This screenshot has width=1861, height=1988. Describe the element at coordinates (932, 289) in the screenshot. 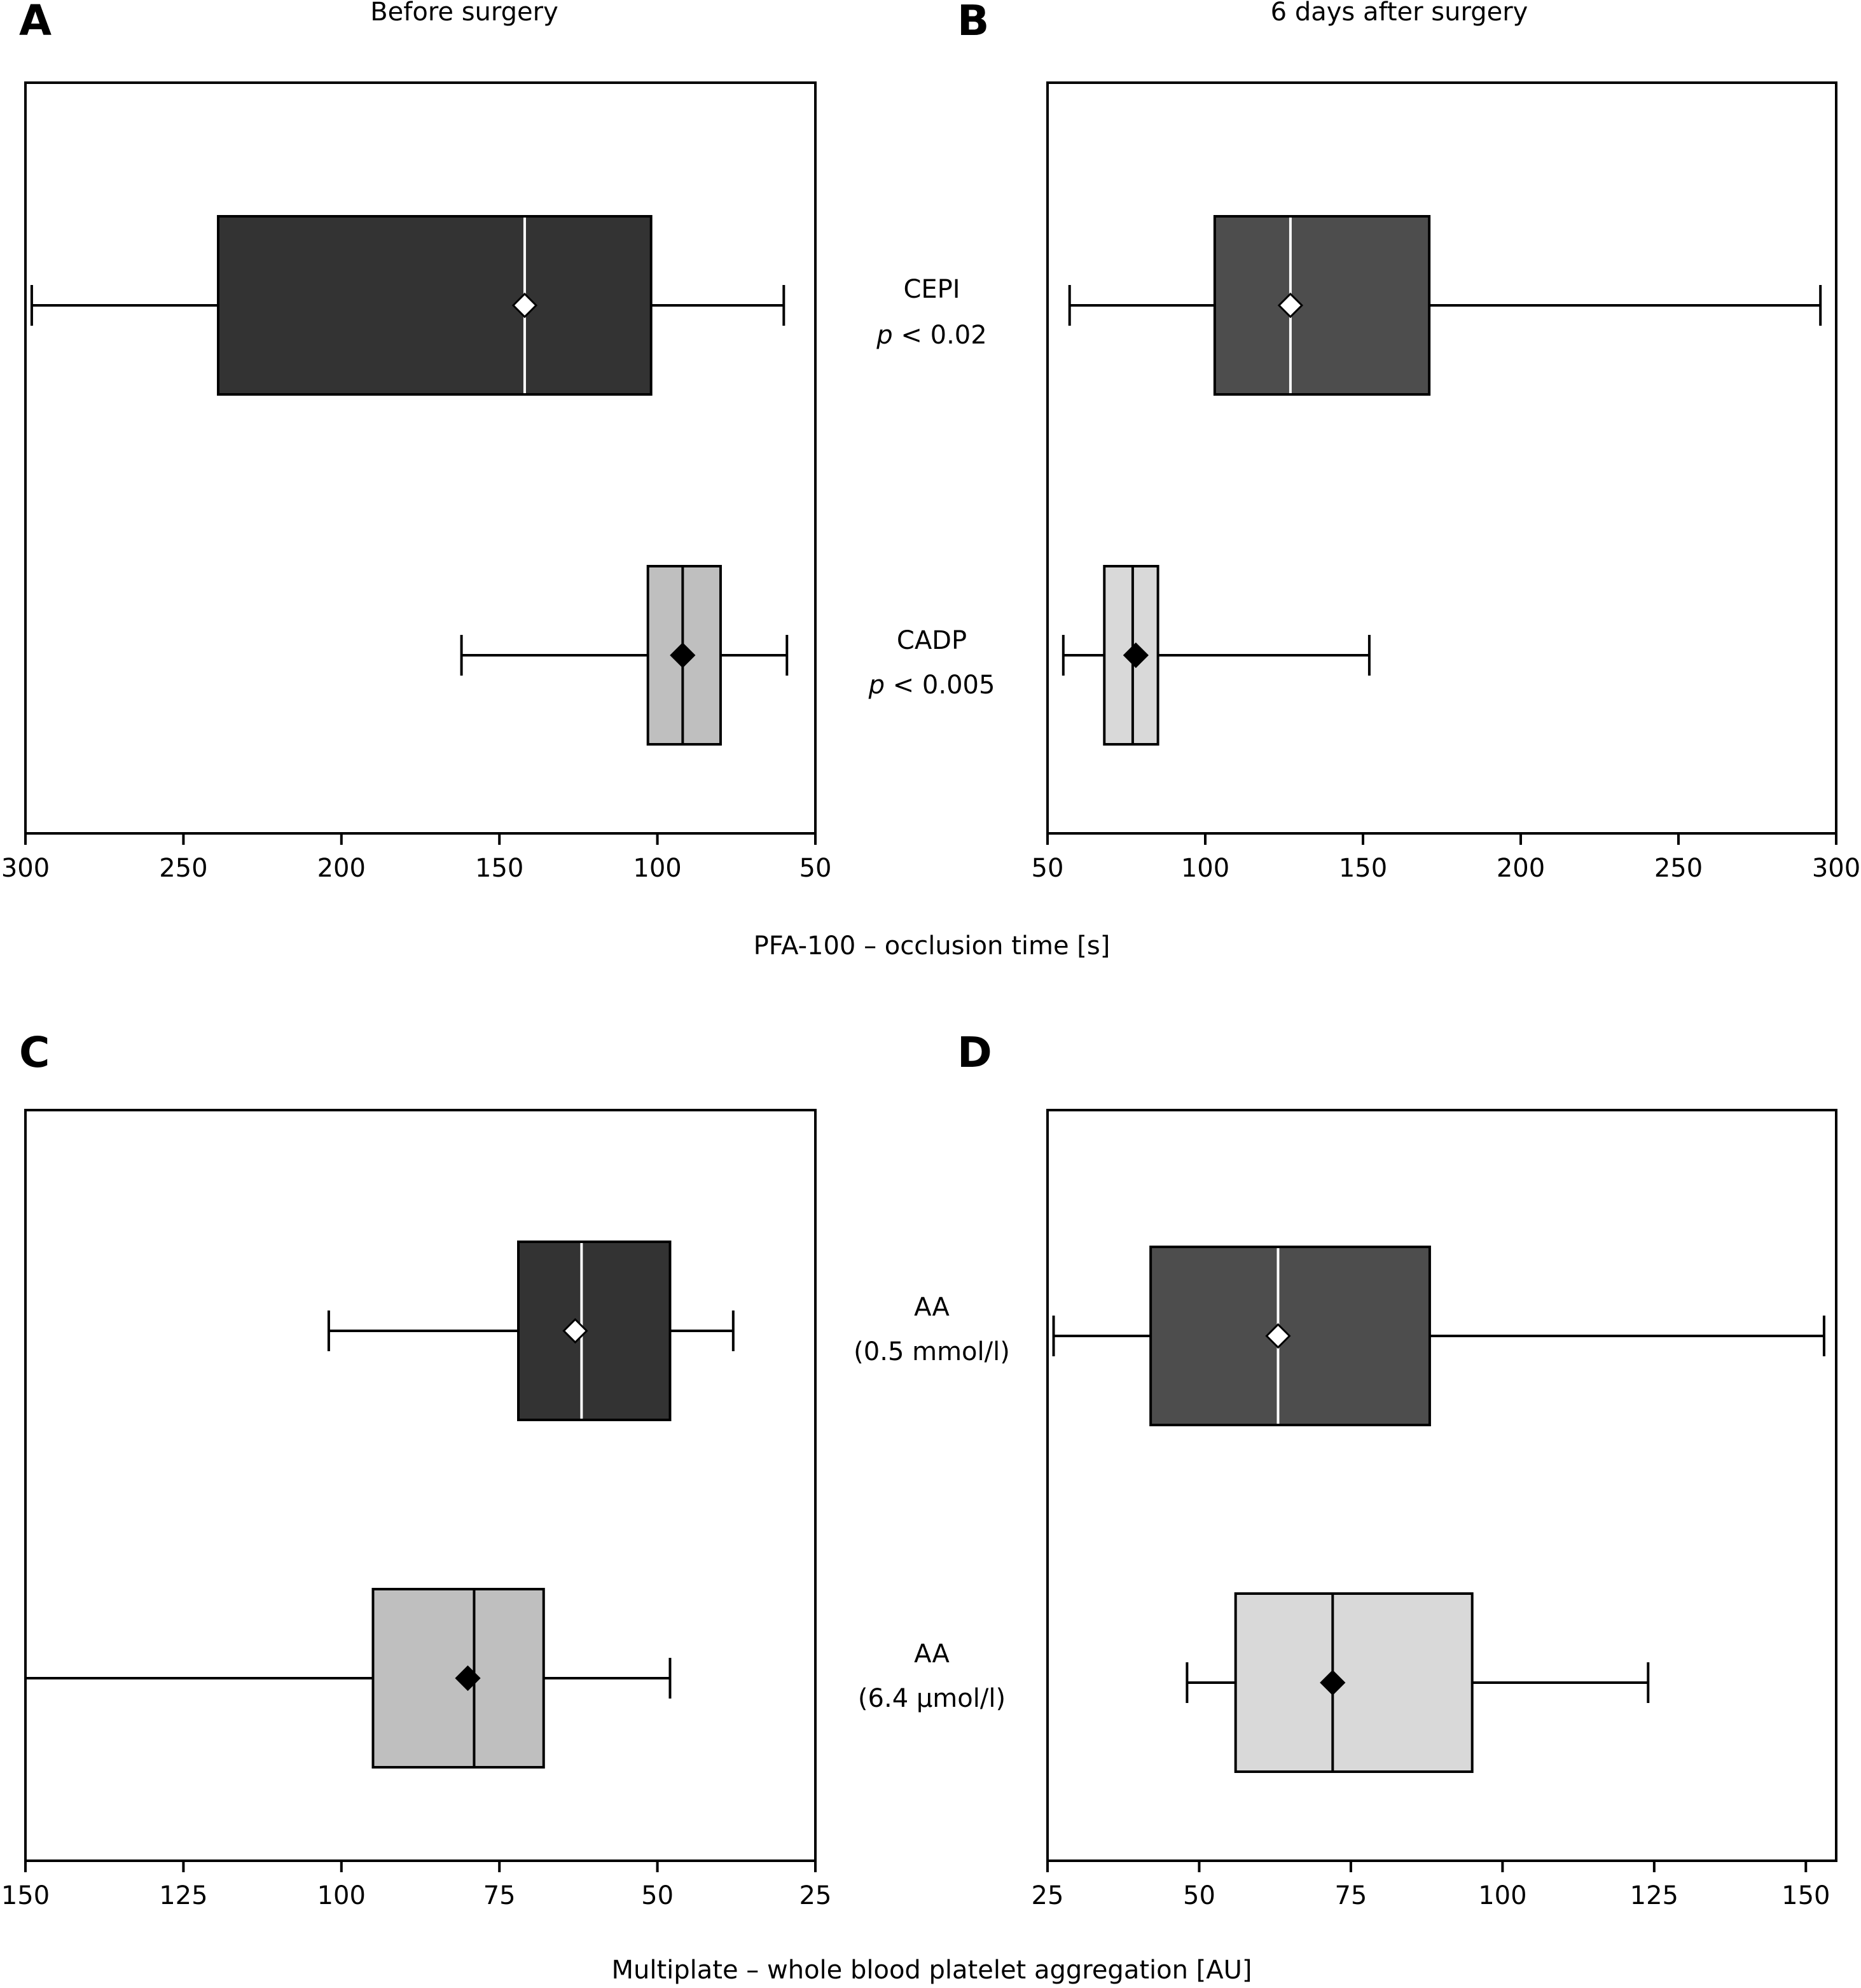

I see `label-cepi: CEPI` at that location.